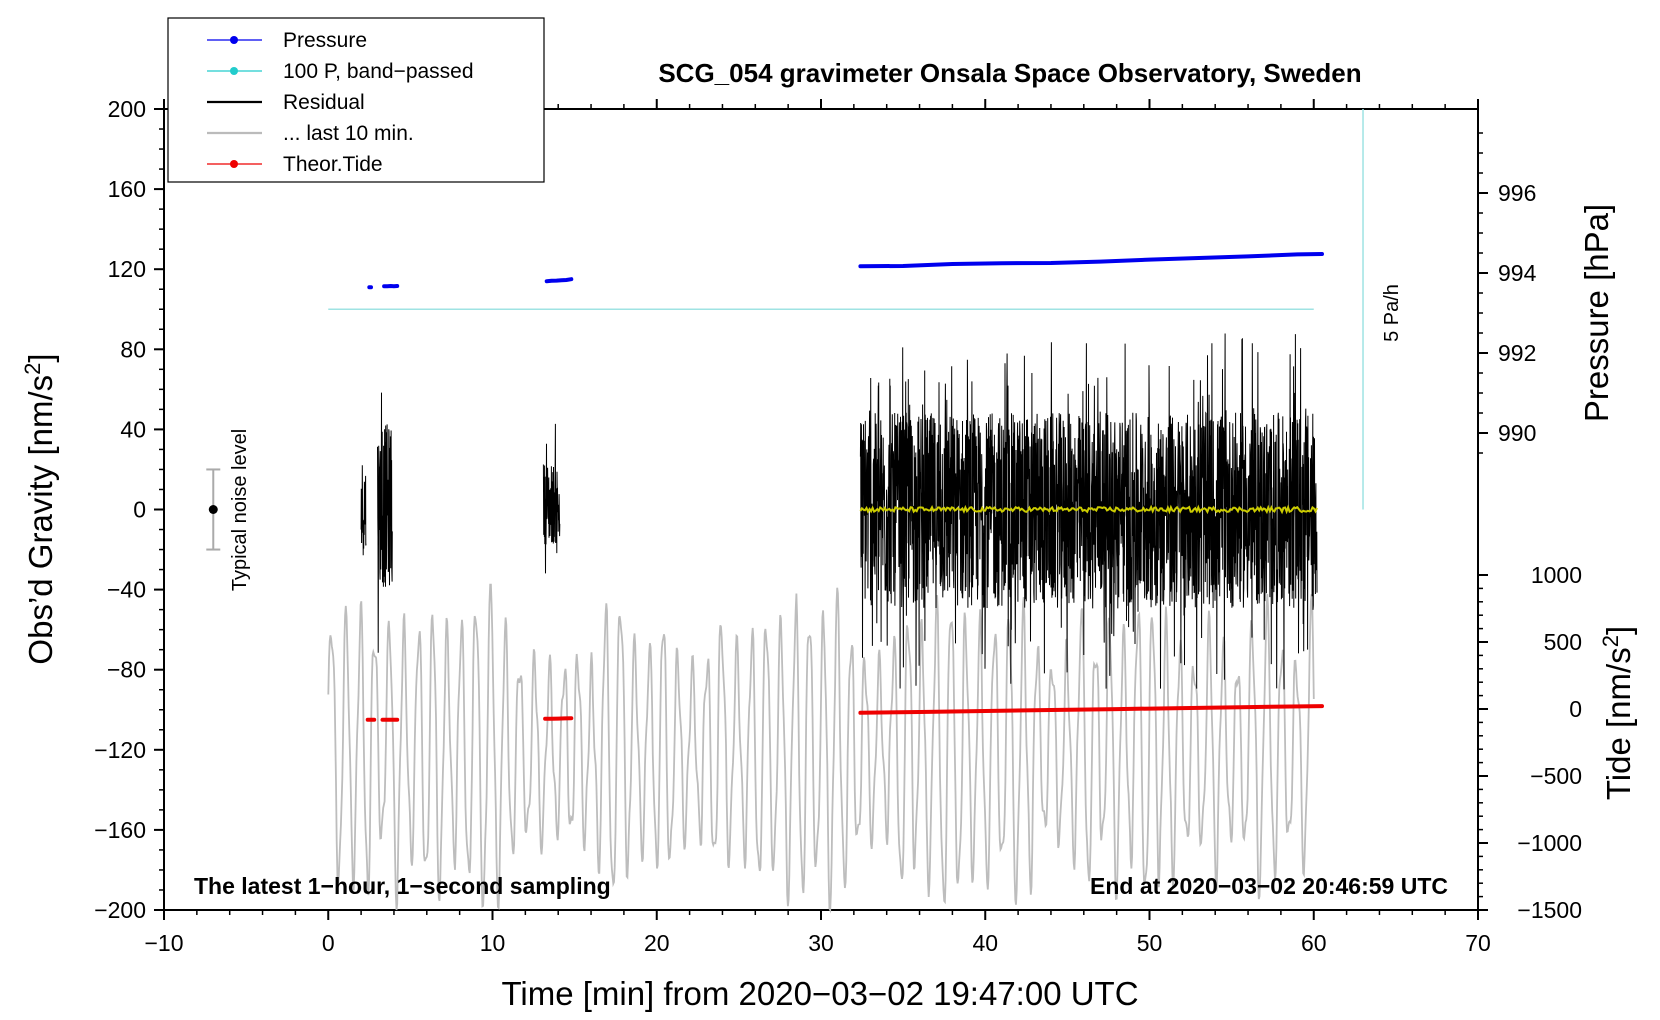 The width and height of the screenshot is (1660, 1020). Describe the element at coordinates (1478, 943) in the screenshot. I see `x-tick-label: 70` at that location.